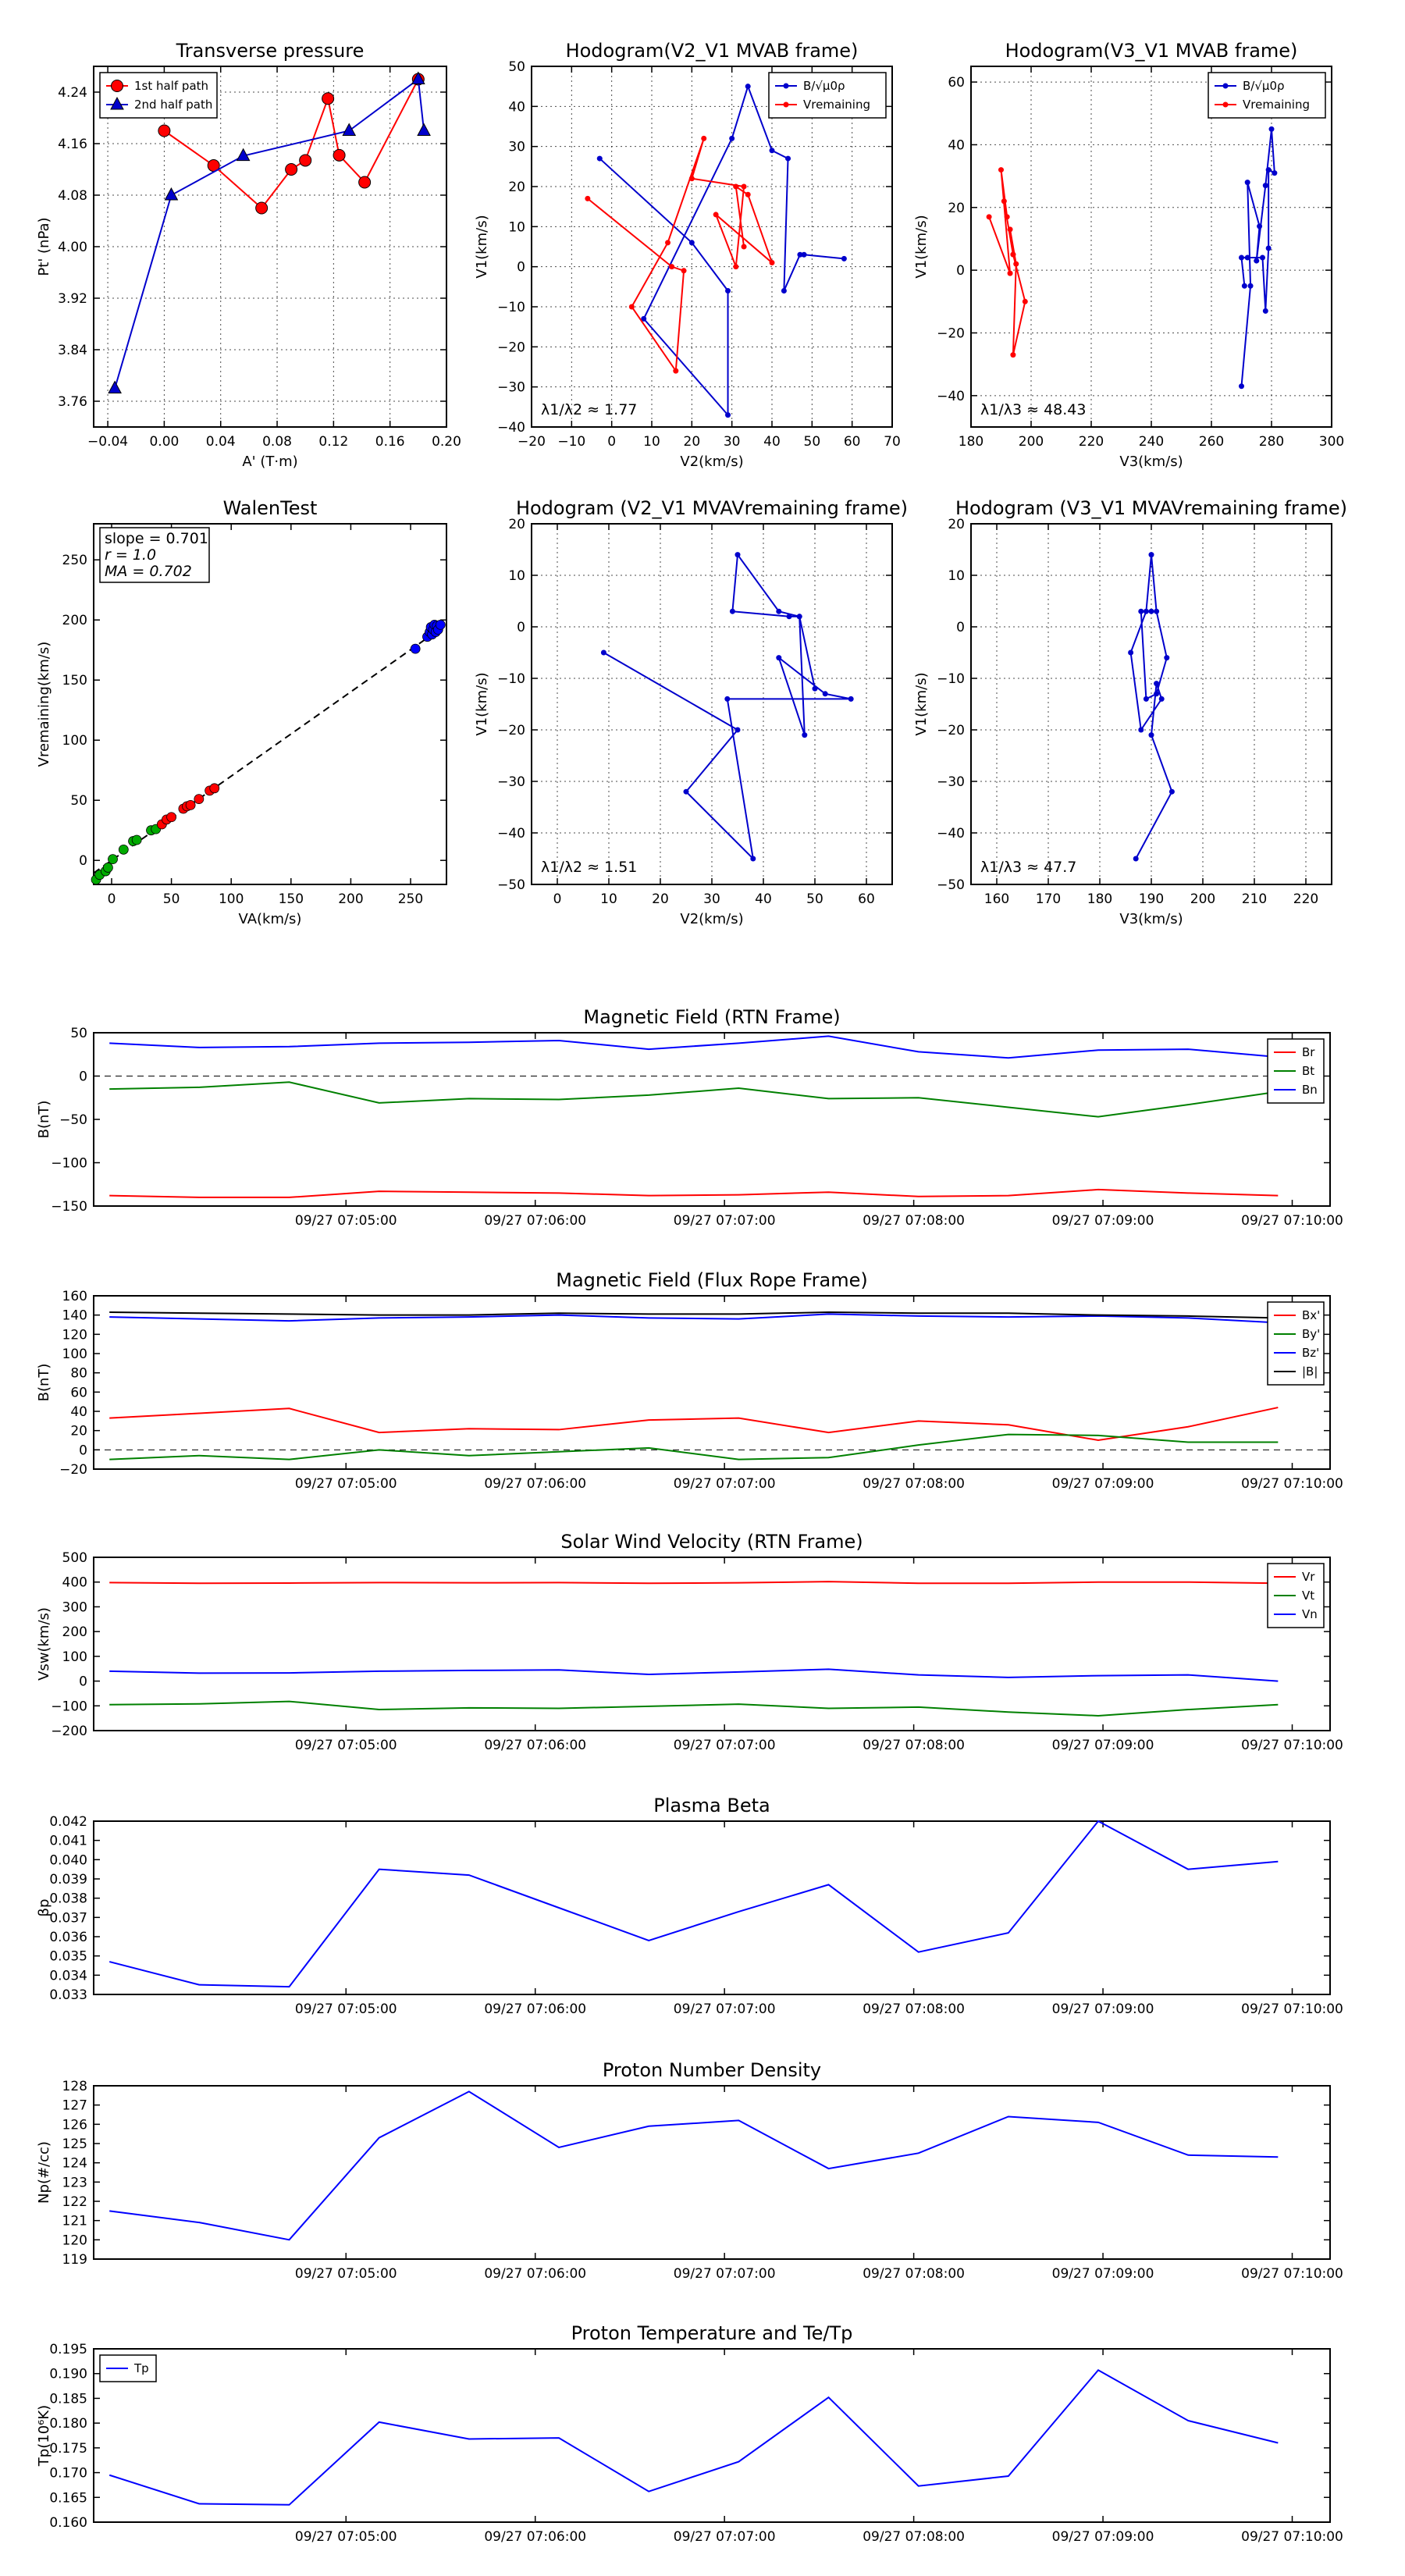 The height and width of the screenshot is (2576, 1405). Describe the element at coordinates (232, 899) in the screenshot. I see `x-tick-label: 100` at that location.